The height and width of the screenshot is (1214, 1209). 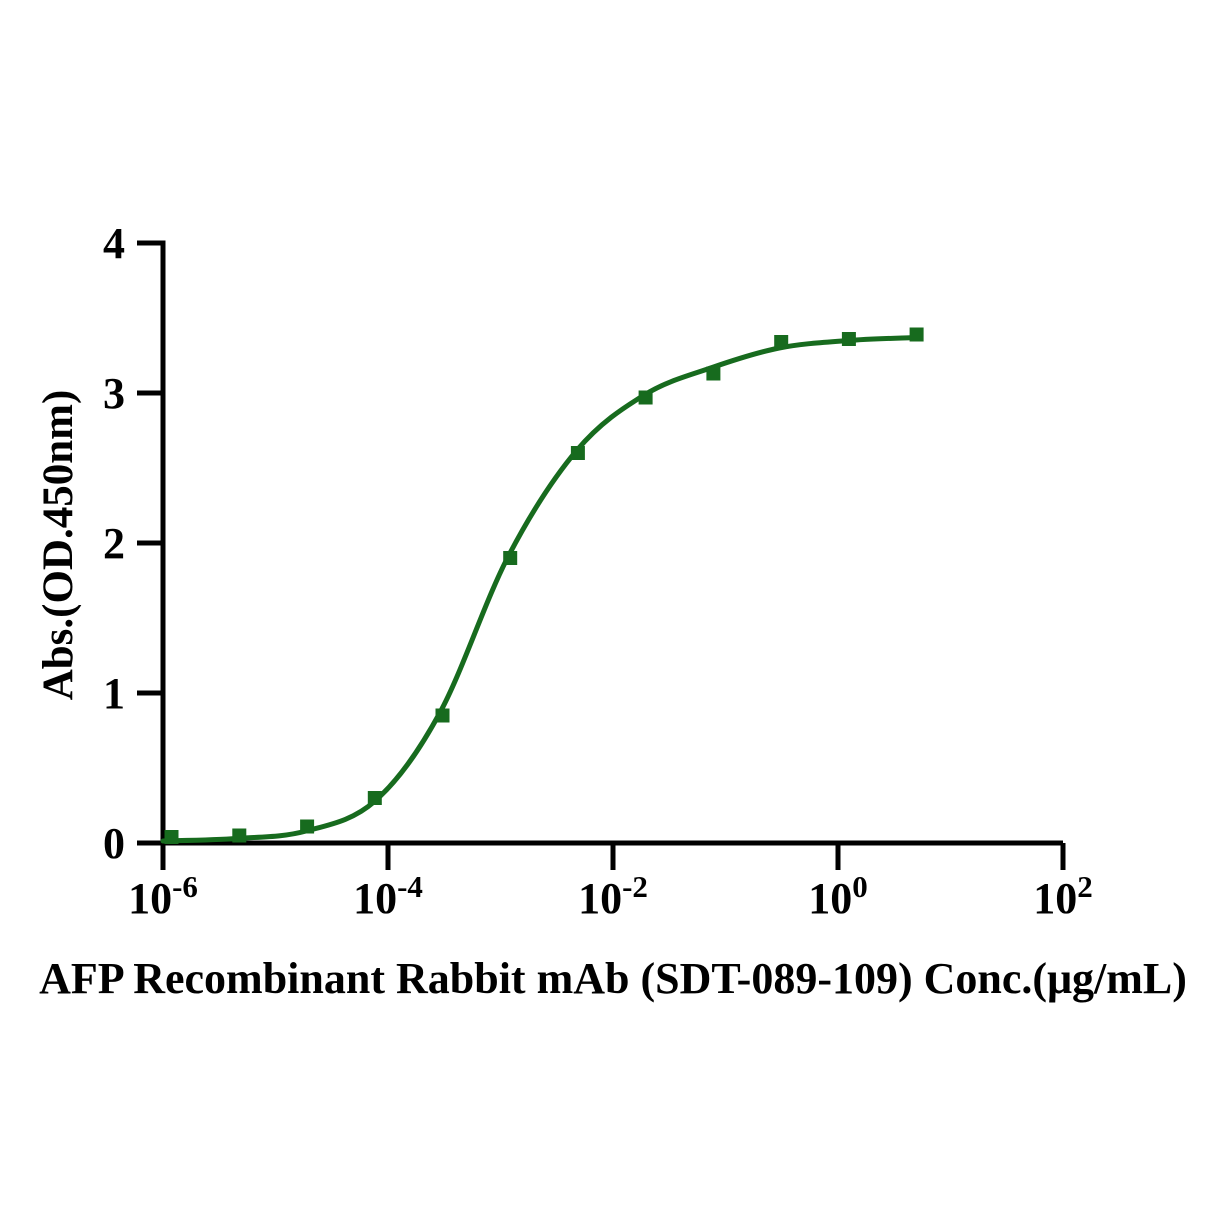 What do you see at coordinates (133, 543) in the screenshot?
I see `y-axis-ticks: 0 1 2 3 4` at bounding box center [133, 543].